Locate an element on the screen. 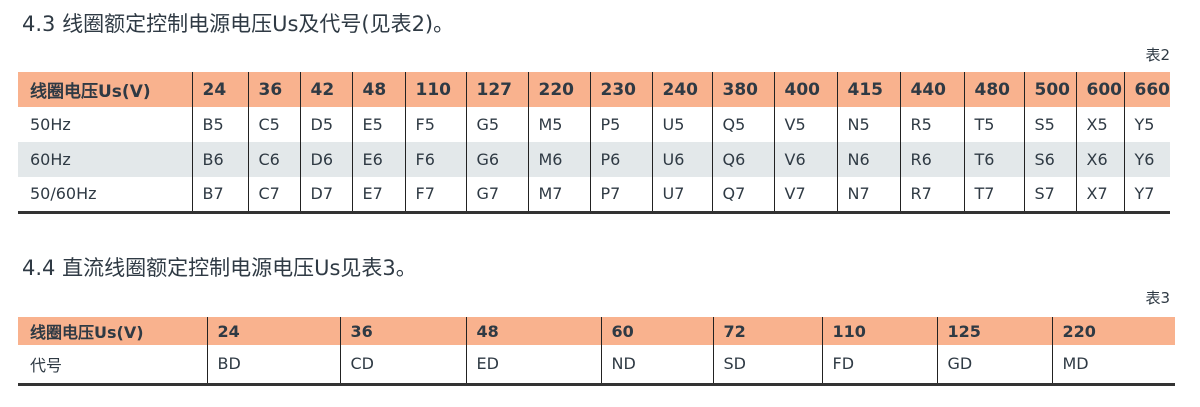 The width and height of the screenshot is (1200, 407). table-cell: CD is located at coordinates (402, 364).